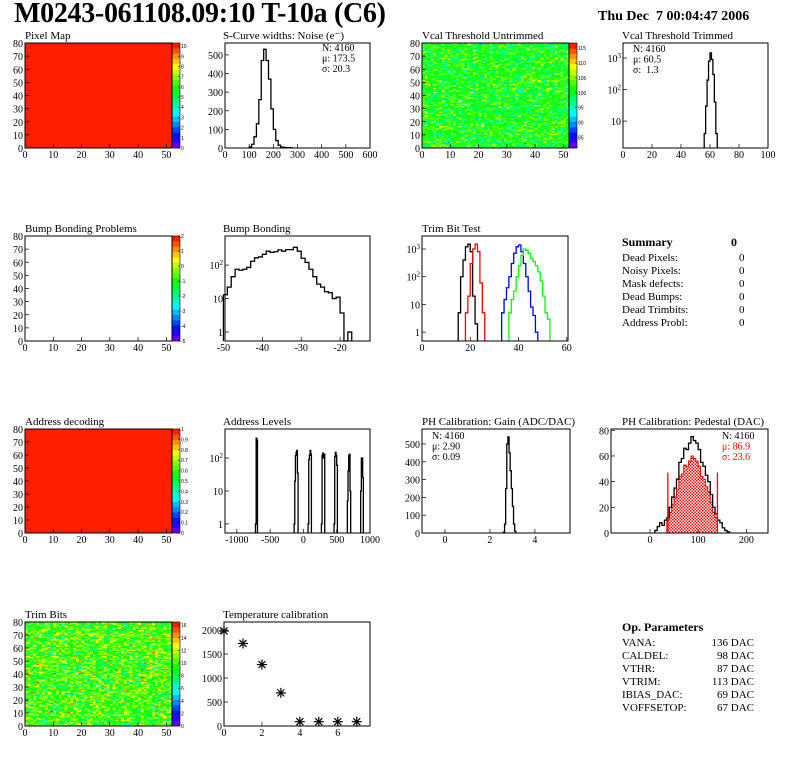 This screenshot has height=772, width=796. Describe the element at coordinates (649, 49) in the screenshot. I see `stats-line: N: 4160` at that location.